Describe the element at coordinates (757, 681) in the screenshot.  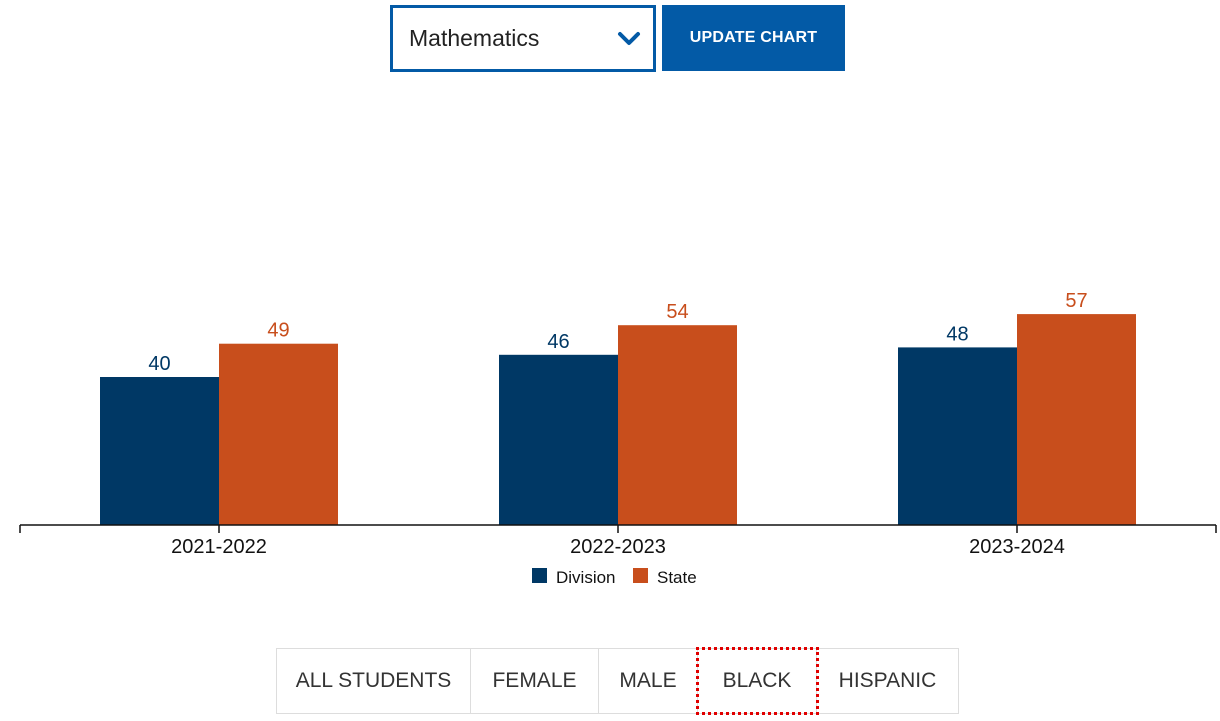
I see `tab-black: BLACK` at that location.